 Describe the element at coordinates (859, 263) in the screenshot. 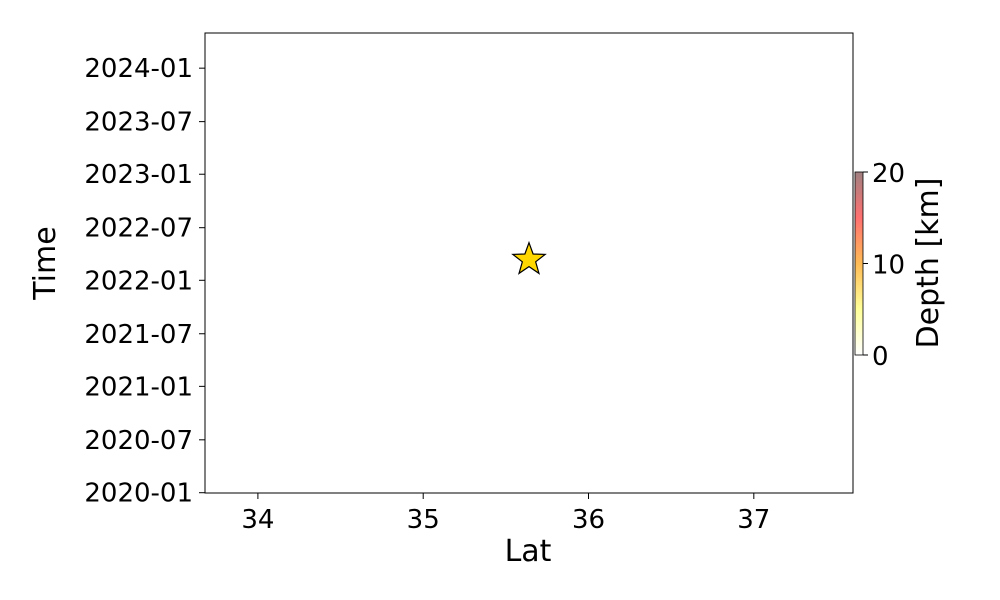

I see `colorbar-gradient` at that location.